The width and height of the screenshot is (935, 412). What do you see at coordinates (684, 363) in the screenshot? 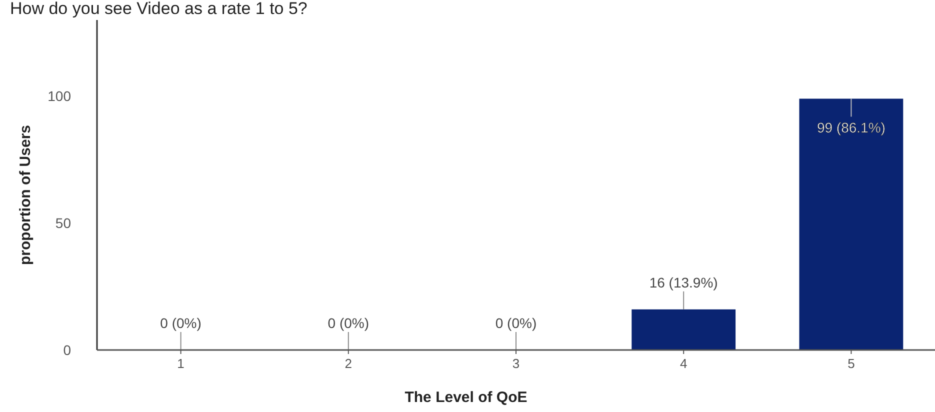
I see `x-tick-label: 4` at bounding box center [684, 363].